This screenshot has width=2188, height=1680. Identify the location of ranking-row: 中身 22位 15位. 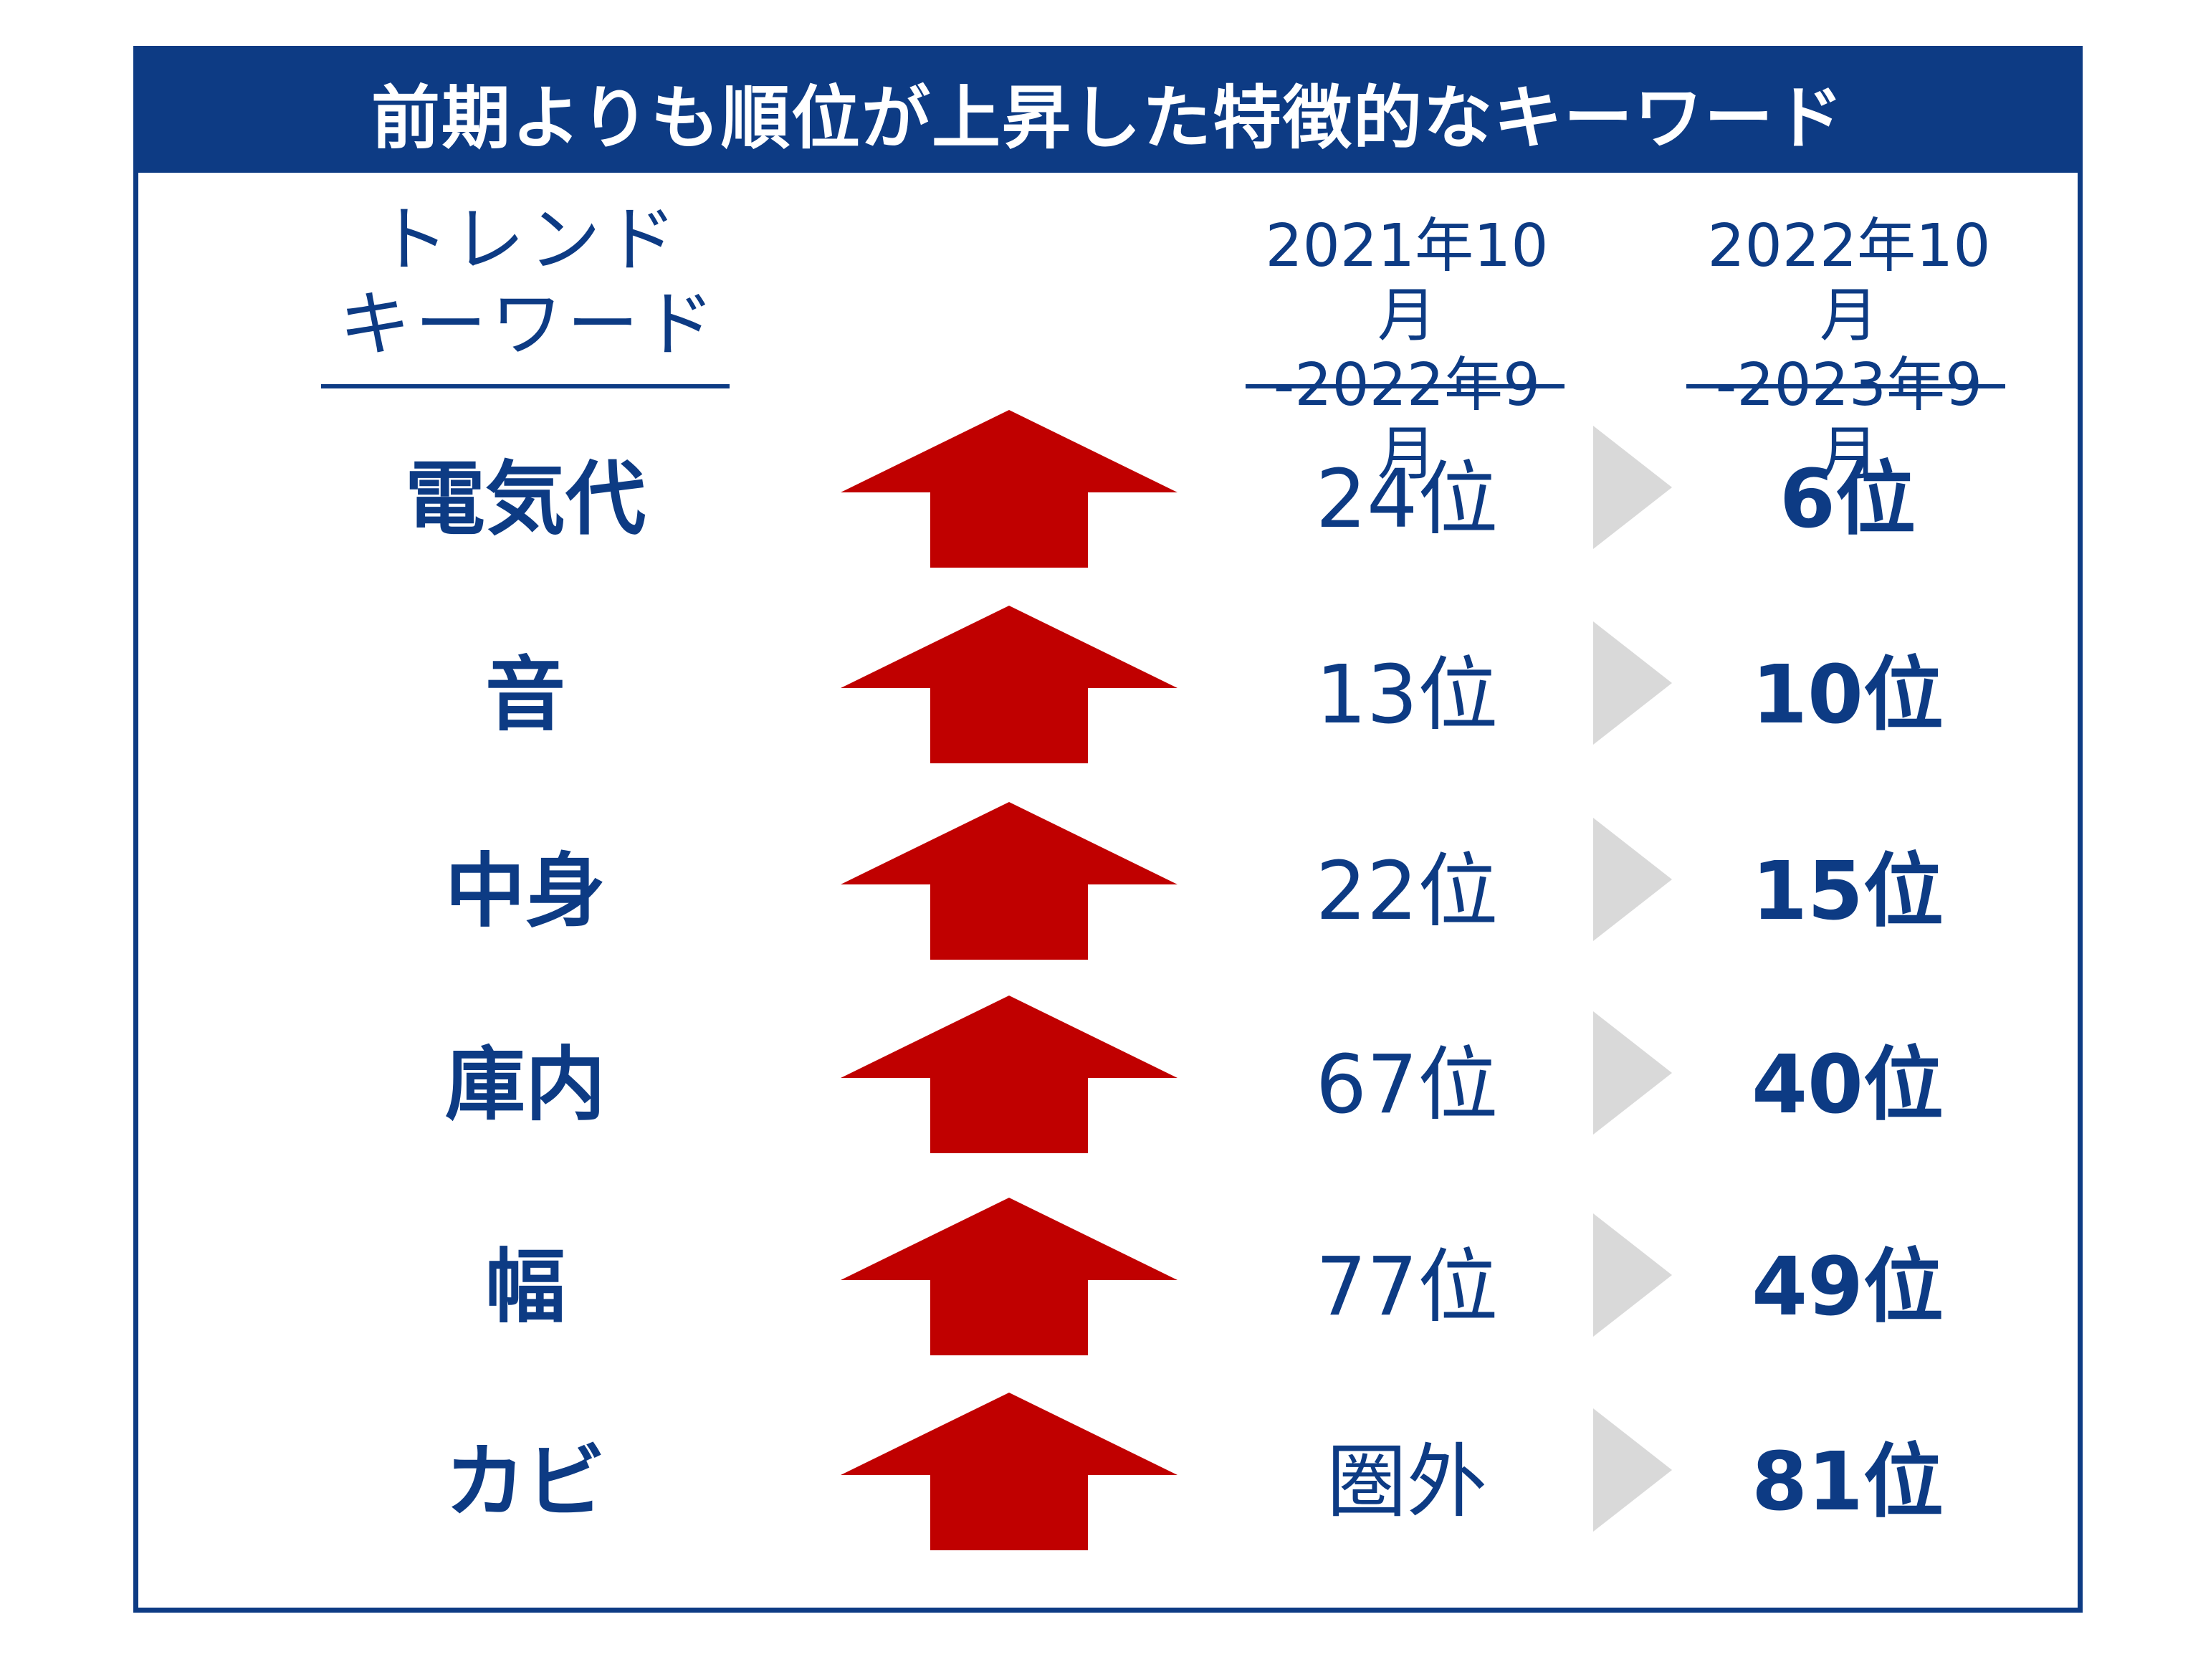
(1108, 884).